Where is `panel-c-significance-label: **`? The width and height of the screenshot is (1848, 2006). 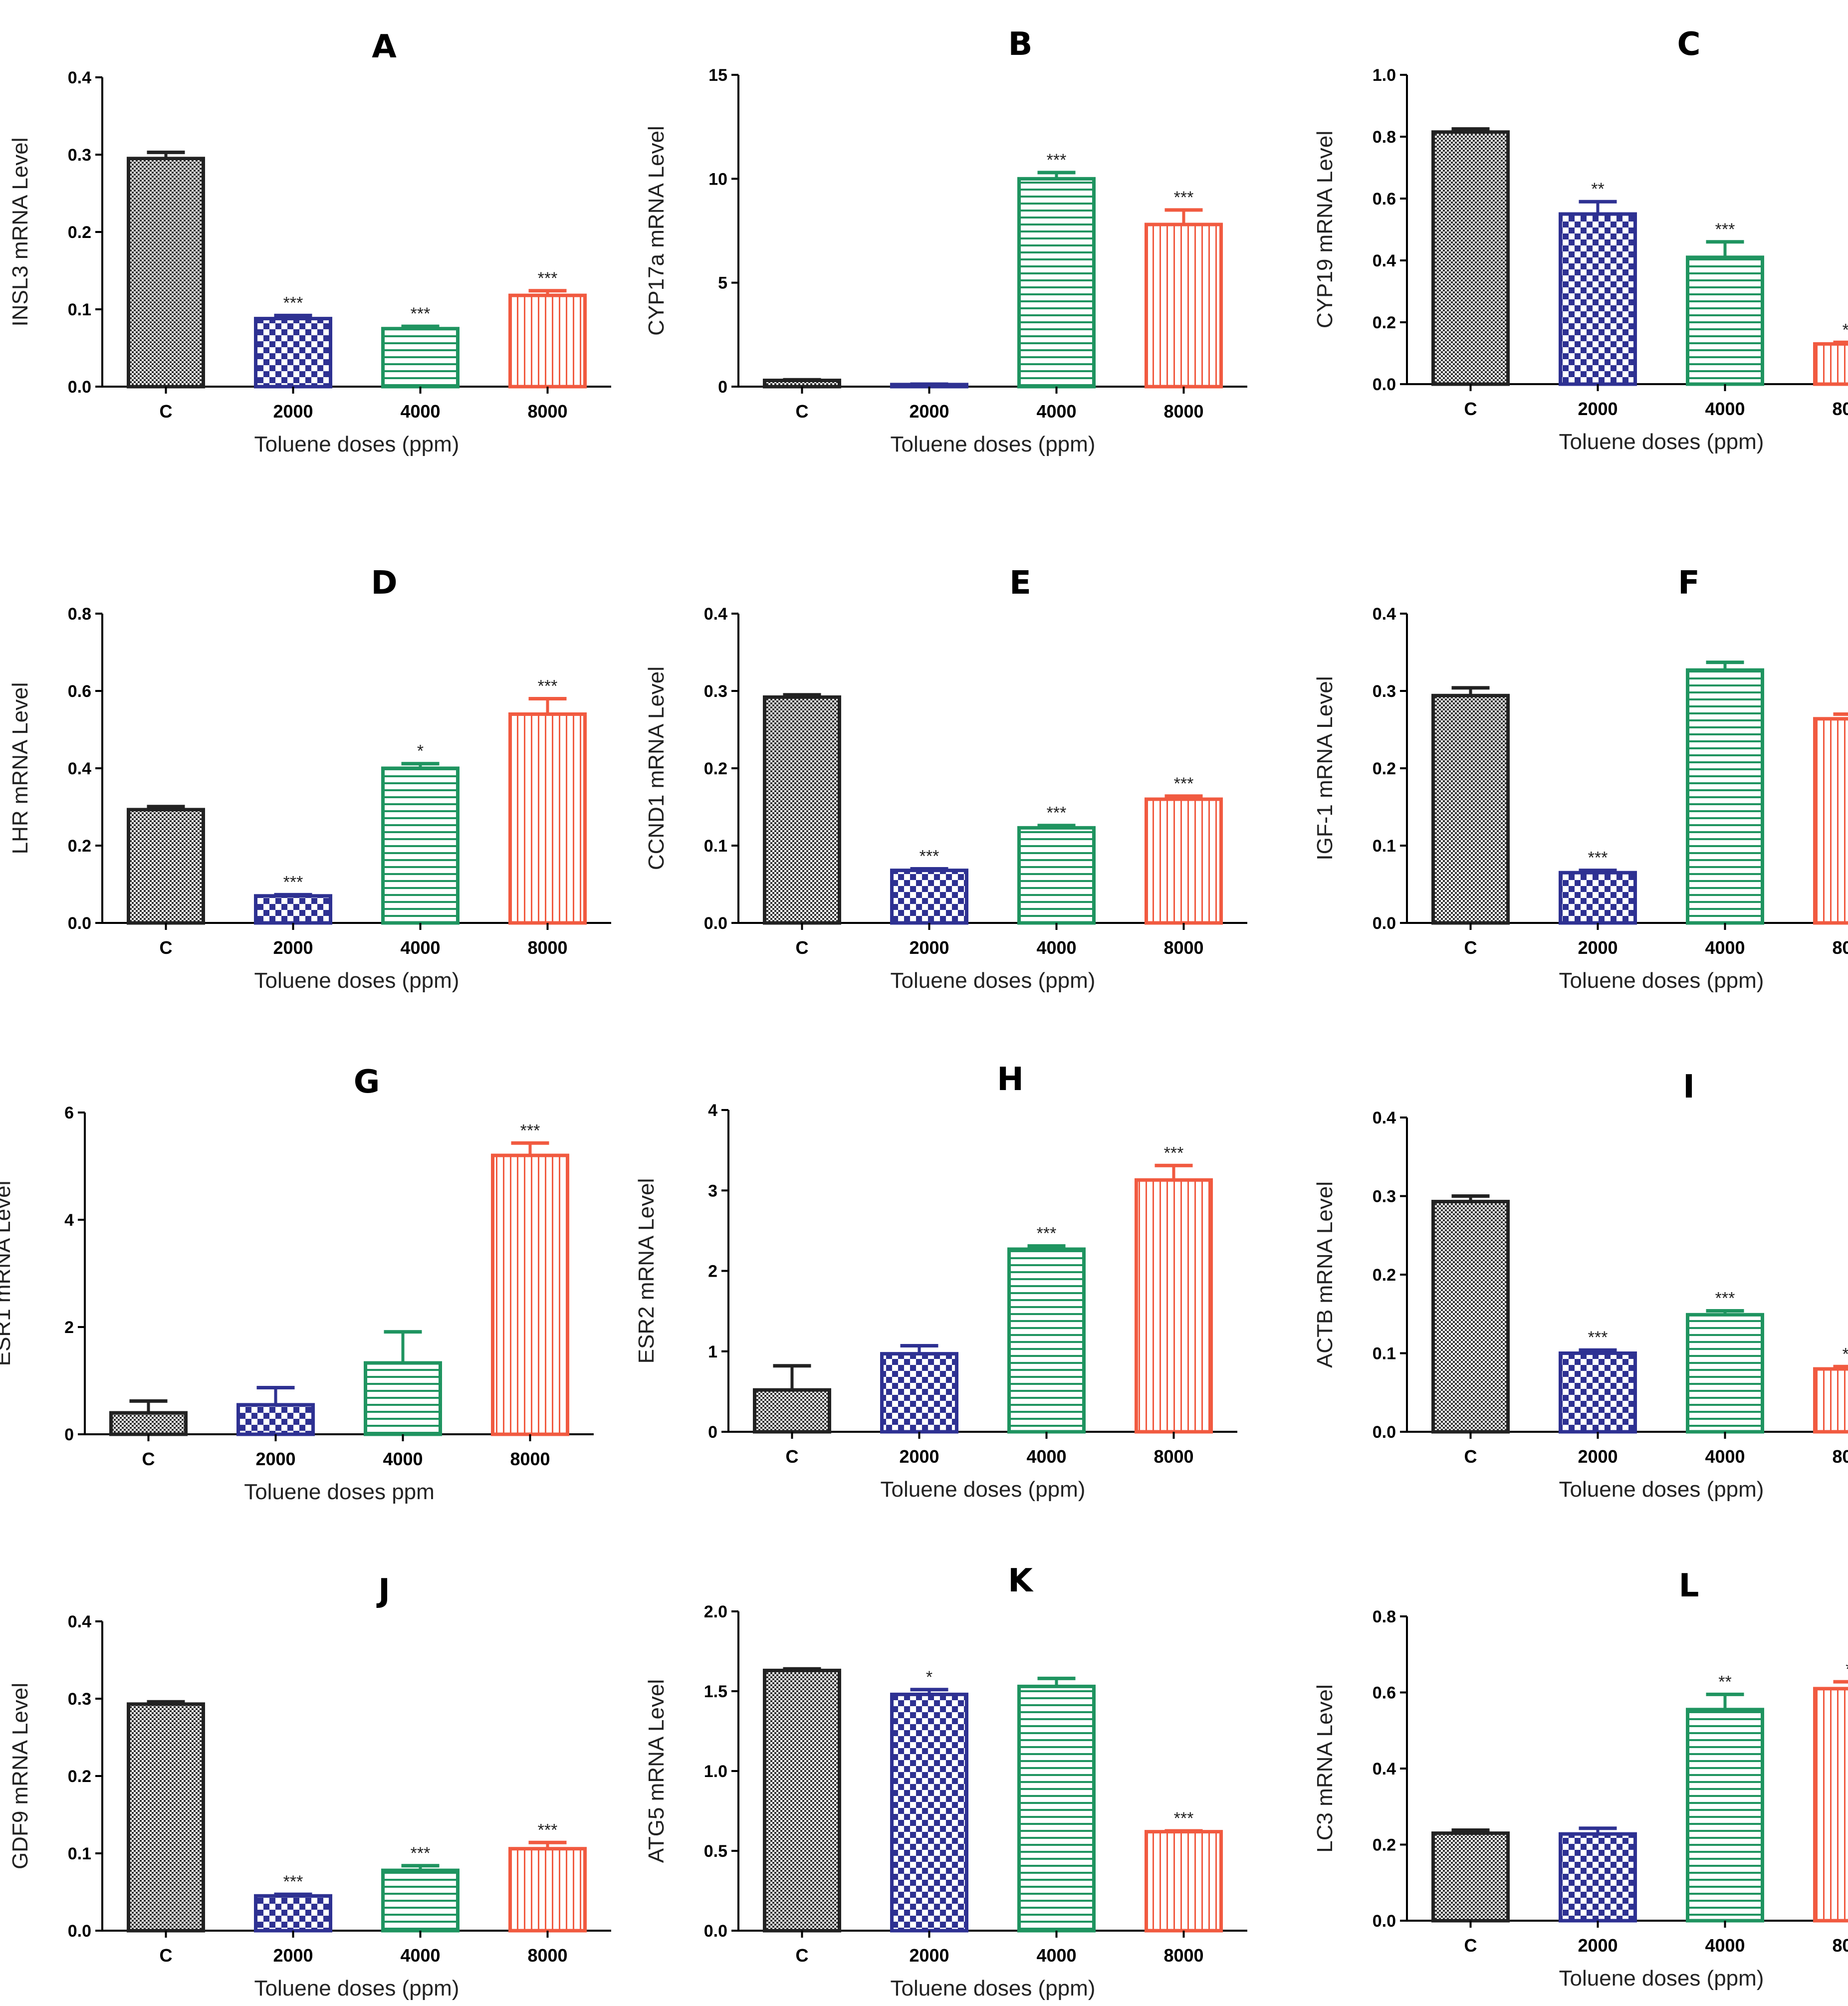
panel-c-significance-label: ** is located at coordinates (1598, 189).